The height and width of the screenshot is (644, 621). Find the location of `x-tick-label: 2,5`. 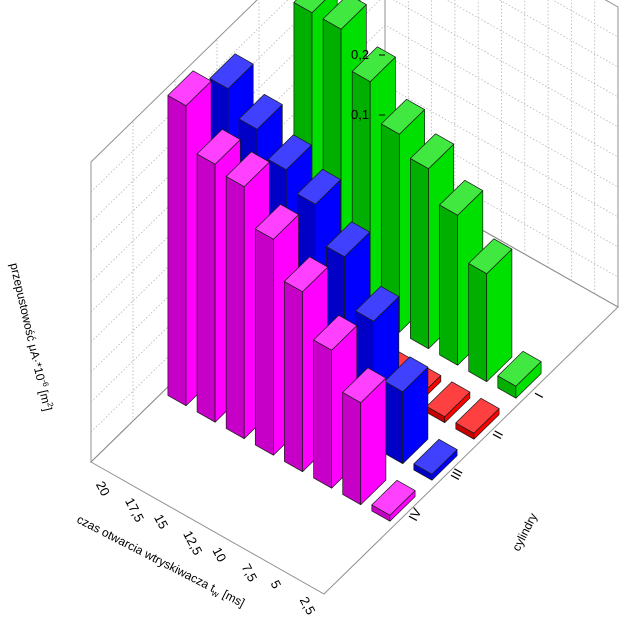

x-tick-label: 2,5 is located at coordinates (308, 605).